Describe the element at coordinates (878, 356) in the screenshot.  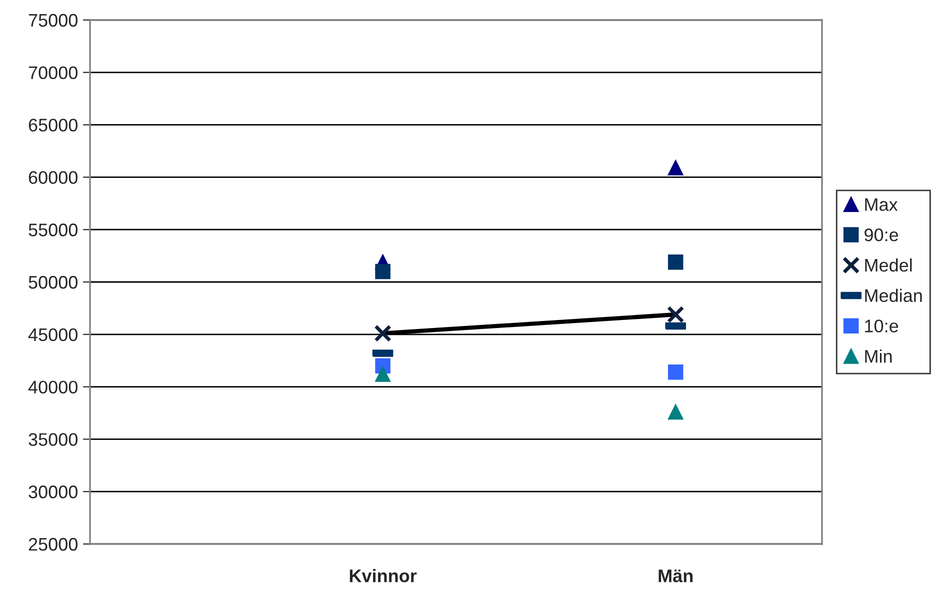
I see `legend-label: Min` at that location.